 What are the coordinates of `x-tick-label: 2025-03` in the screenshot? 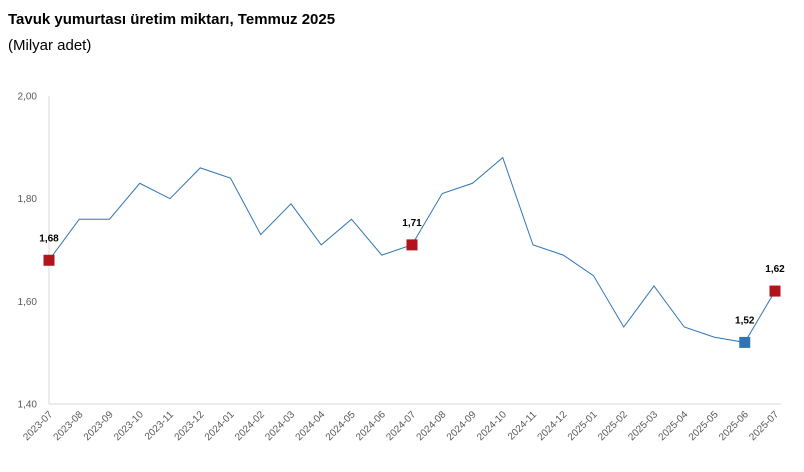 It's located at (643, 426).